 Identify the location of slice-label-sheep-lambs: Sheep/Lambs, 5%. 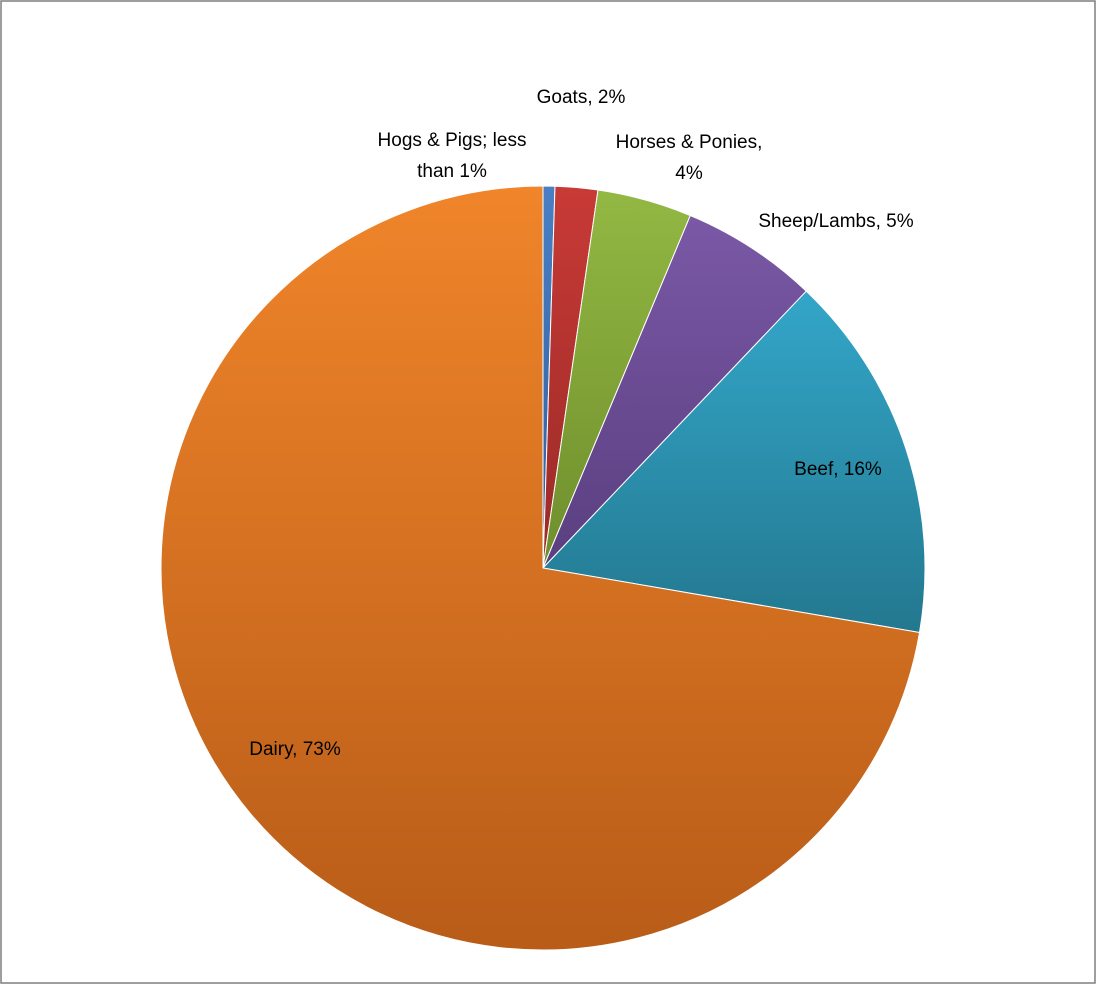
(835, 221).